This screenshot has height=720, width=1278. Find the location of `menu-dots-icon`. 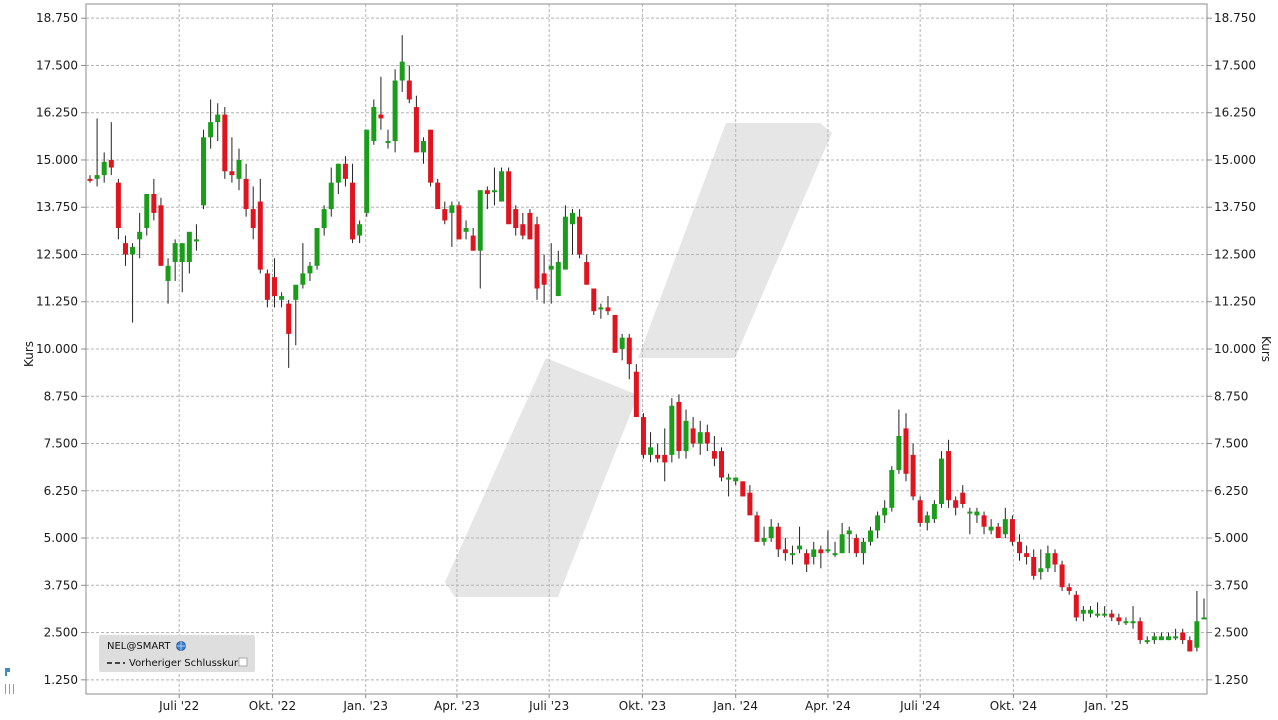

menu-dots-icon is located at coordinates (9, 689).